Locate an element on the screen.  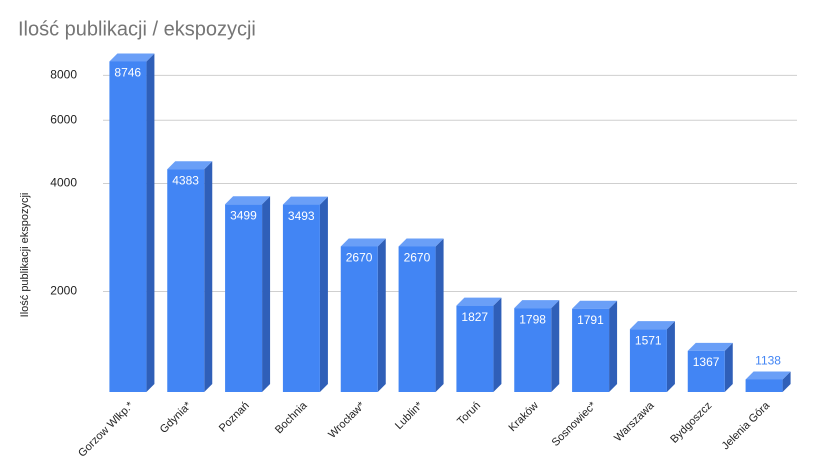
value-label: 8746 is located at coordinates (127, 73).